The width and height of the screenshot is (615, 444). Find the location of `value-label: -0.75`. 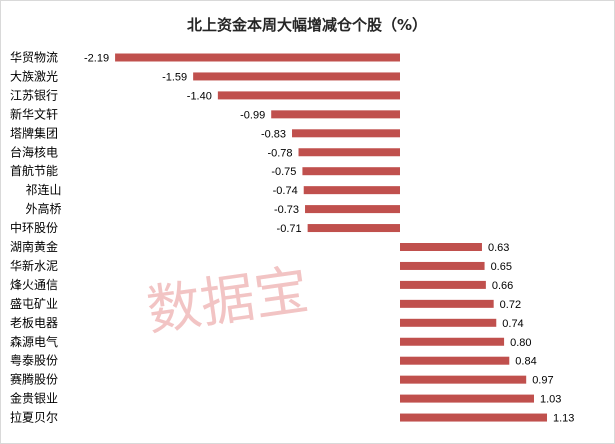

value-label: -0.75 is located at coordinates (283, 172).